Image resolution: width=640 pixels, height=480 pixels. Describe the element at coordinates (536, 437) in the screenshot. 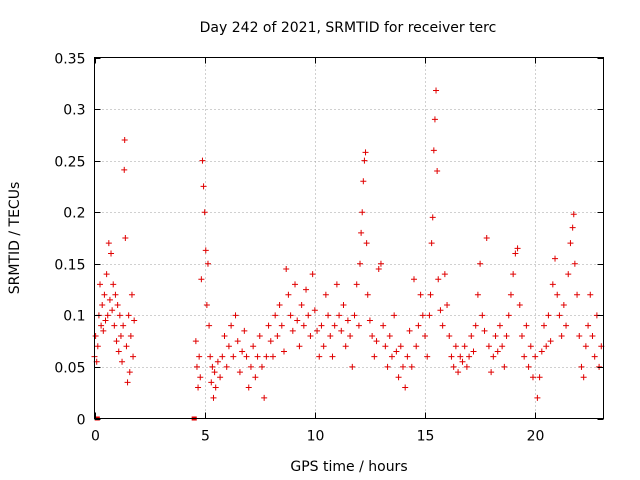

I see `x-tick-label: 20` at that location.